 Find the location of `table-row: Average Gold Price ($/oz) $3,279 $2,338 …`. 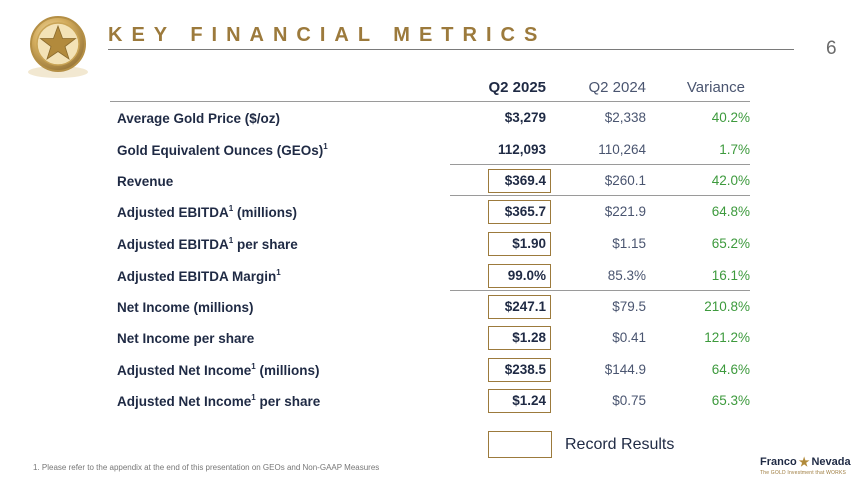

table-row: Average Gold Price ($/oz) $3,279 $2,338 … is located at coordinates (430, 119).